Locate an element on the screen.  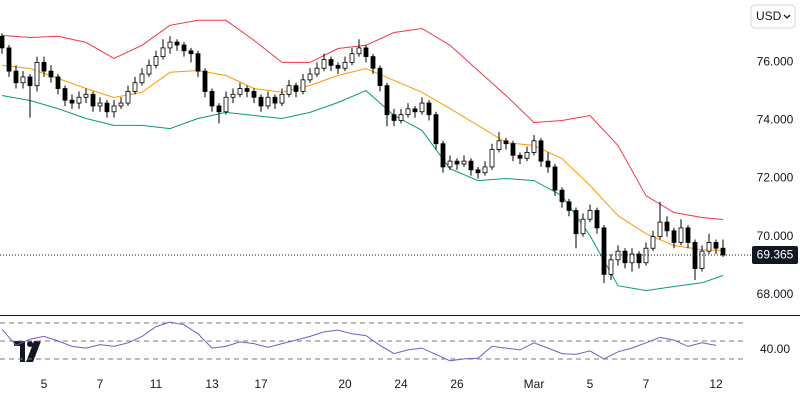
logo is located at coordinates (27, 351).